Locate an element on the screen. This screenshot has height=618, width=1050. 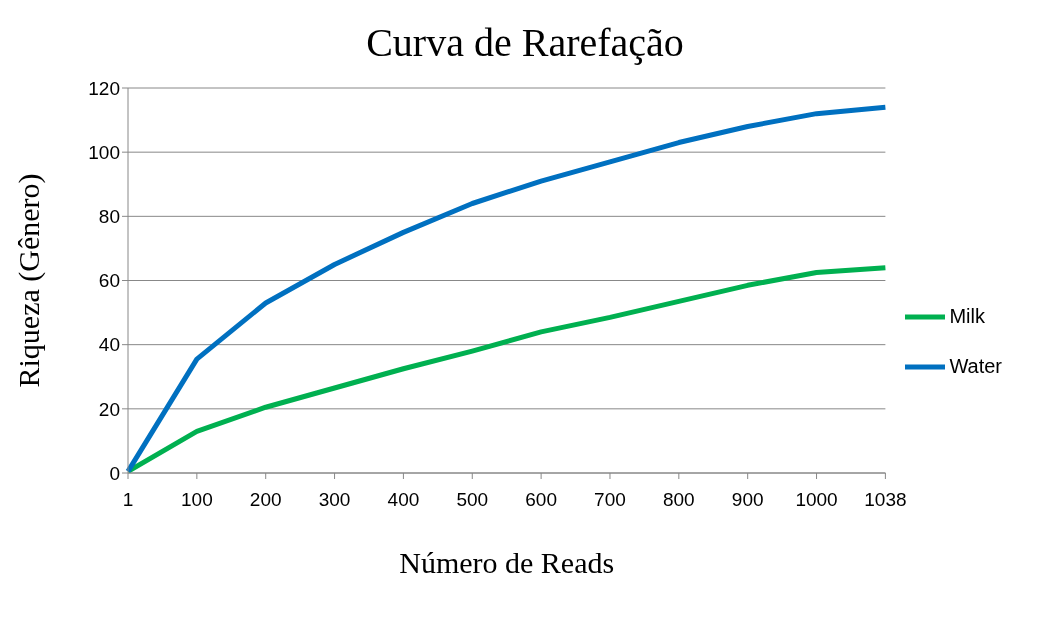
x-tick-label: 600 is located at coordinates (541, 500).